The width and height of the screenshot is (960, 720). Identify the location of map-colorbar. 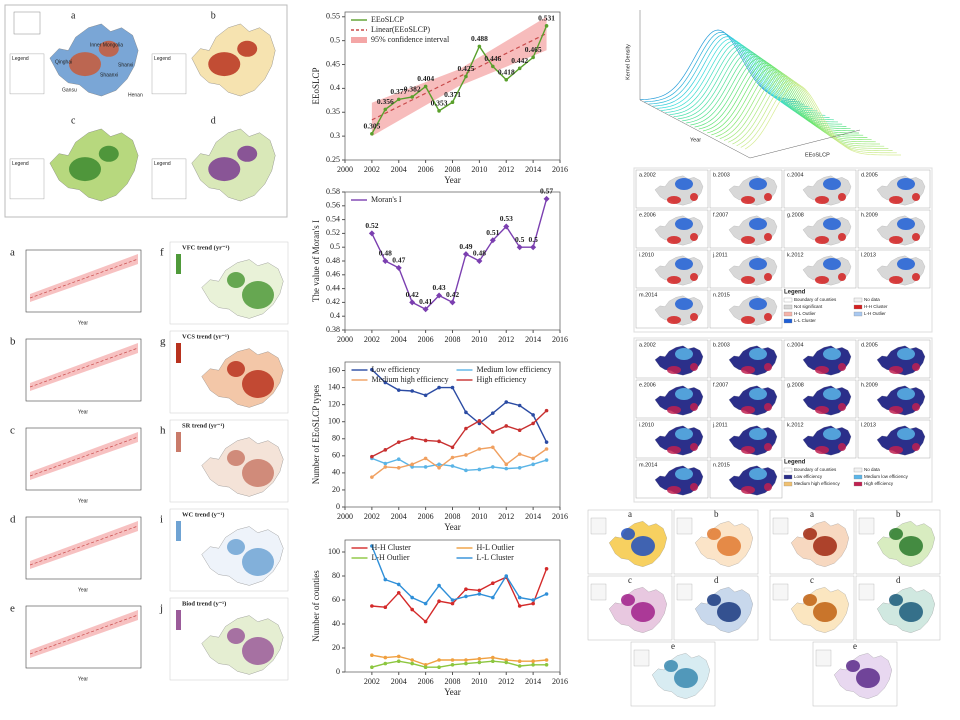
(178, 353).